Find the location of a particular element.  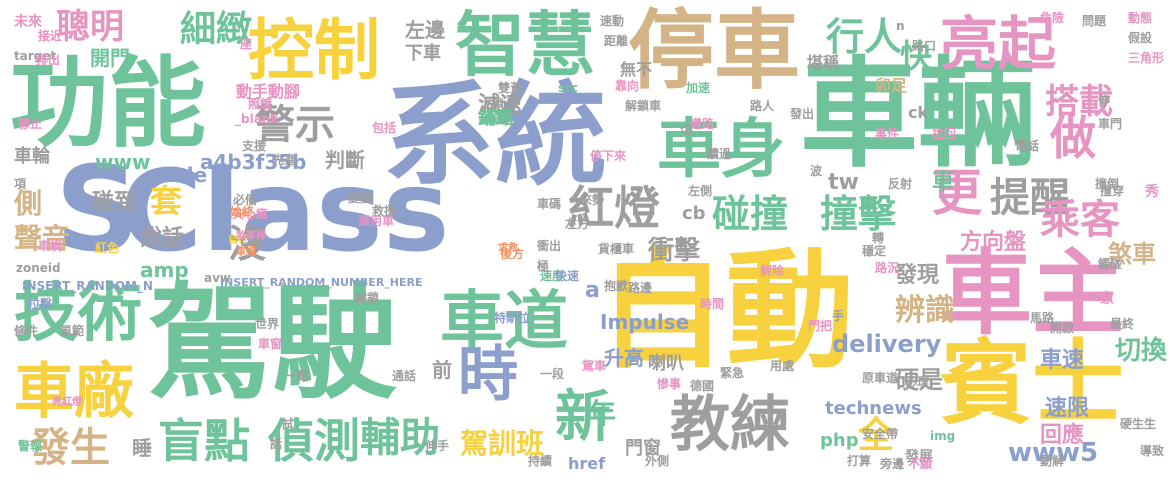

word: 解鎖 is located at coordinates (367, 298).